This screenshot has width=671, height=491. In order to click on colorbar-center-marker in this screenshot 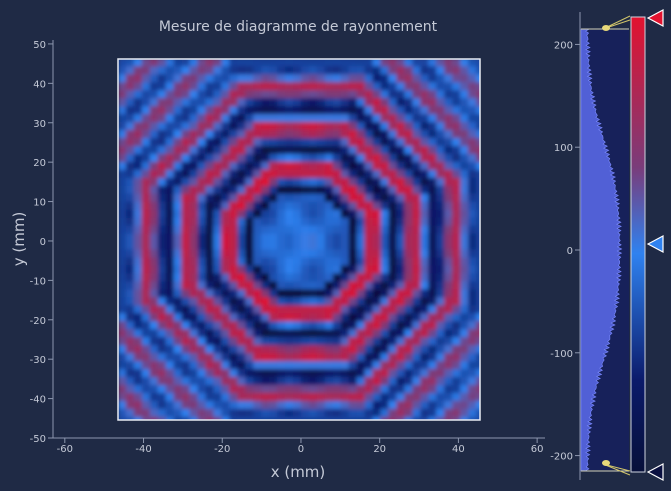, I will do `click(655, 244)`.